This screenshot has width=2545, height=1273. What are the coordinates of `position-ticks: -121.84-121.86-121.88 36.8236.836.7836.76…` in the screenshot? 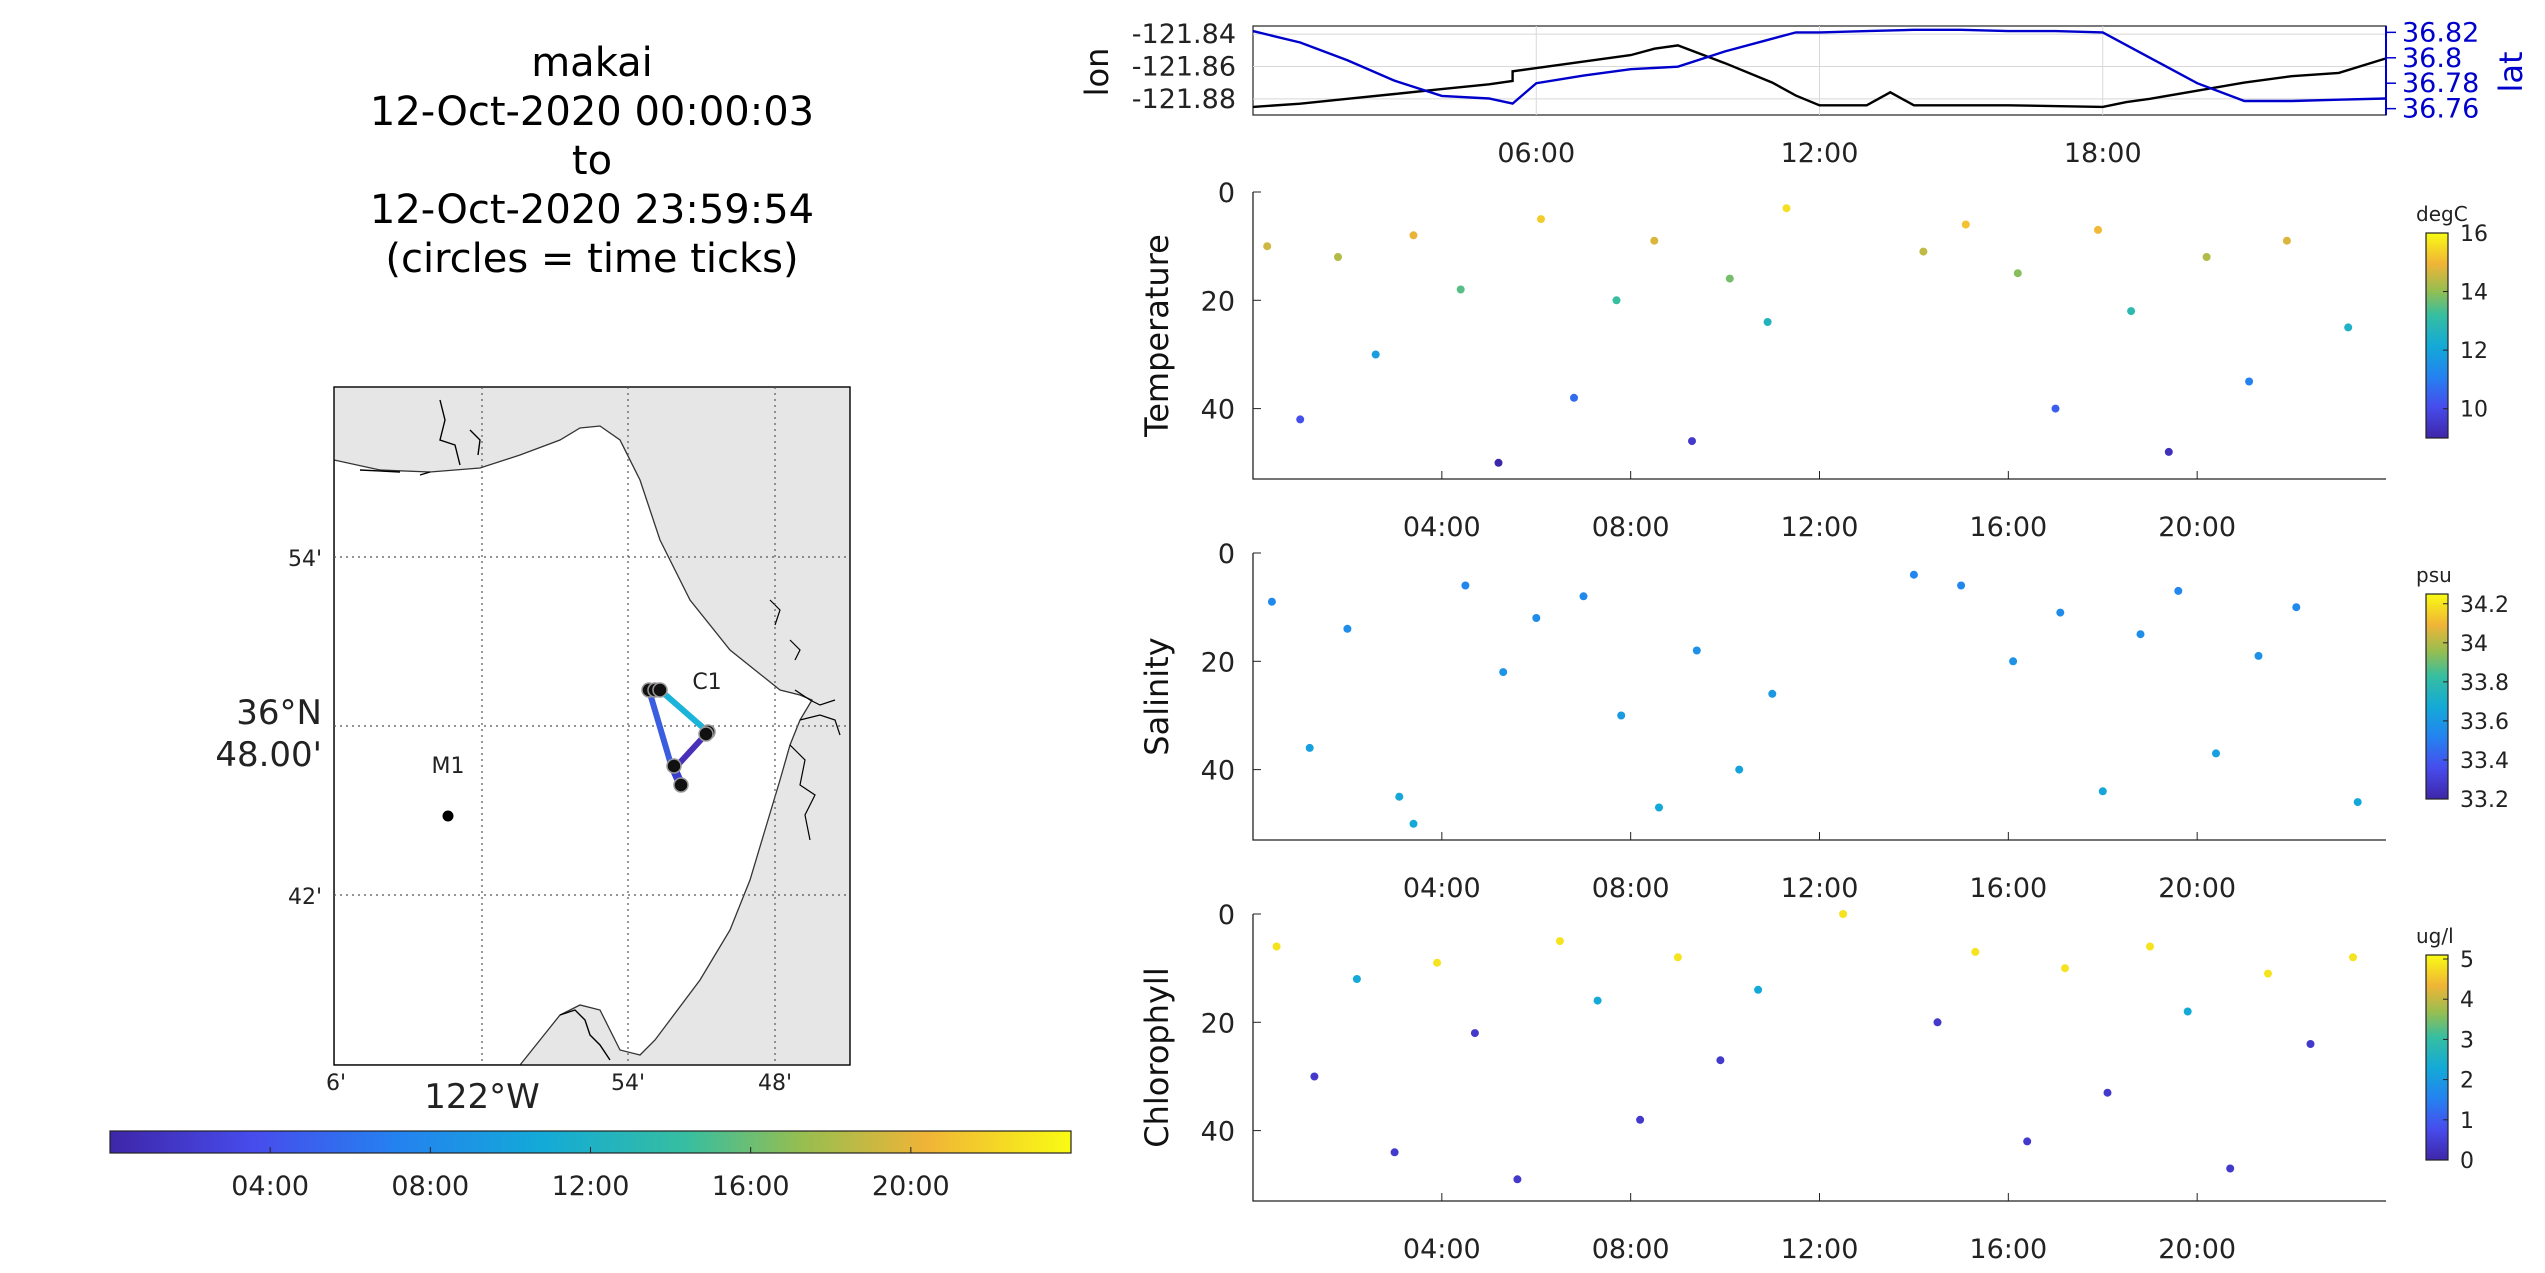 It's located at (1806, 93).